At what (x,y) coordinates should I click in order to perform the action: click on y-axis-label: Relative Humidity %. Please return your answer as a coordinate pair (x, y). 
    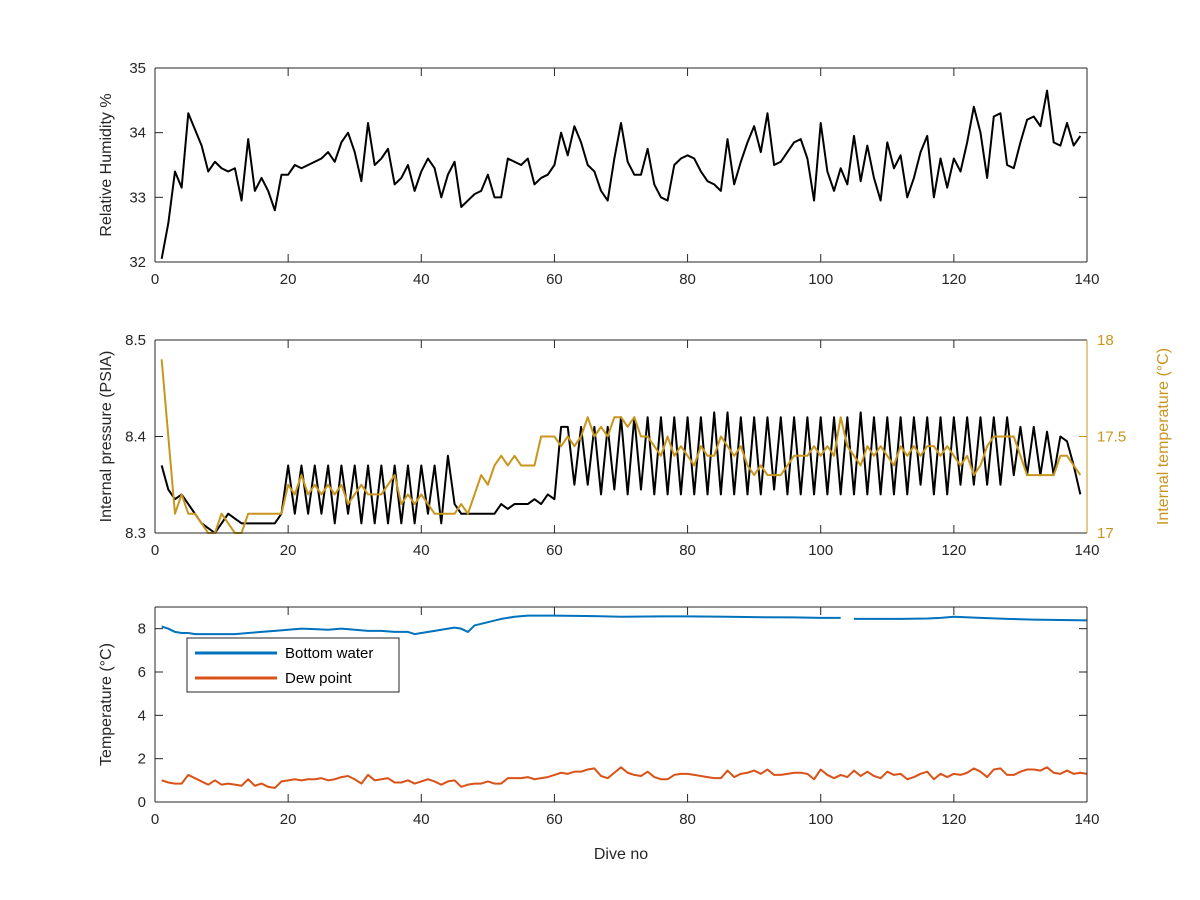
    Looking at the image, I should click on (106, 164).